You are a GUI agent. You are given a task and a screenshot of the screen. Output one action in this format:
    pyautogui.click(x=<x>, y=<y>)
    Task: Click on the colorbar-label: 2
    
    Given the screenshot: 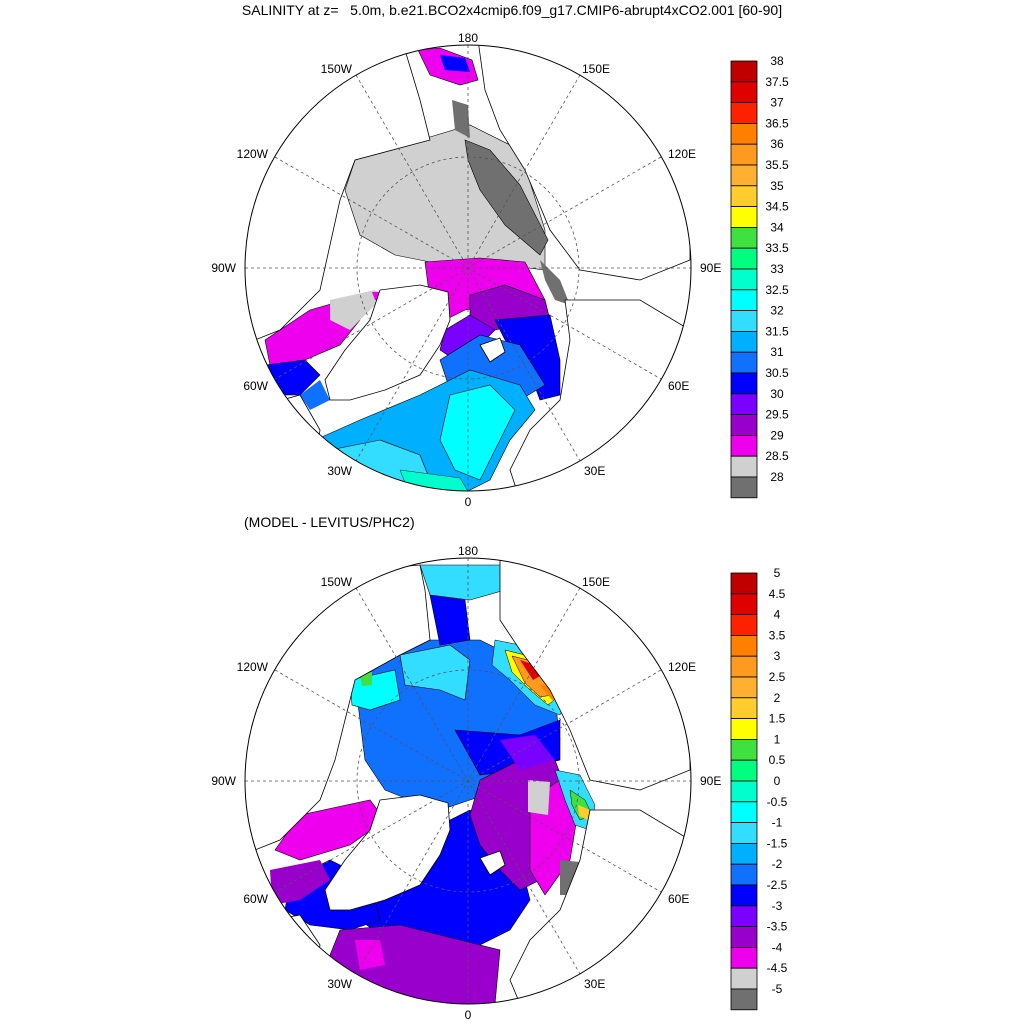 What is the action you would take?
    pyautogui.click(x=777, y=698)
    